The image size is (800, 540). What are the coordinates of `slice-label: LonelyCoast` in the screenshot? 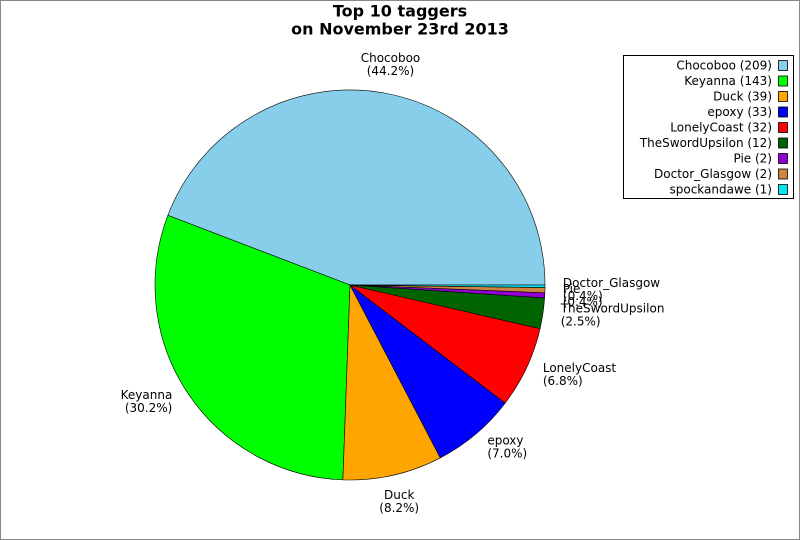 It's located at (580, 368).